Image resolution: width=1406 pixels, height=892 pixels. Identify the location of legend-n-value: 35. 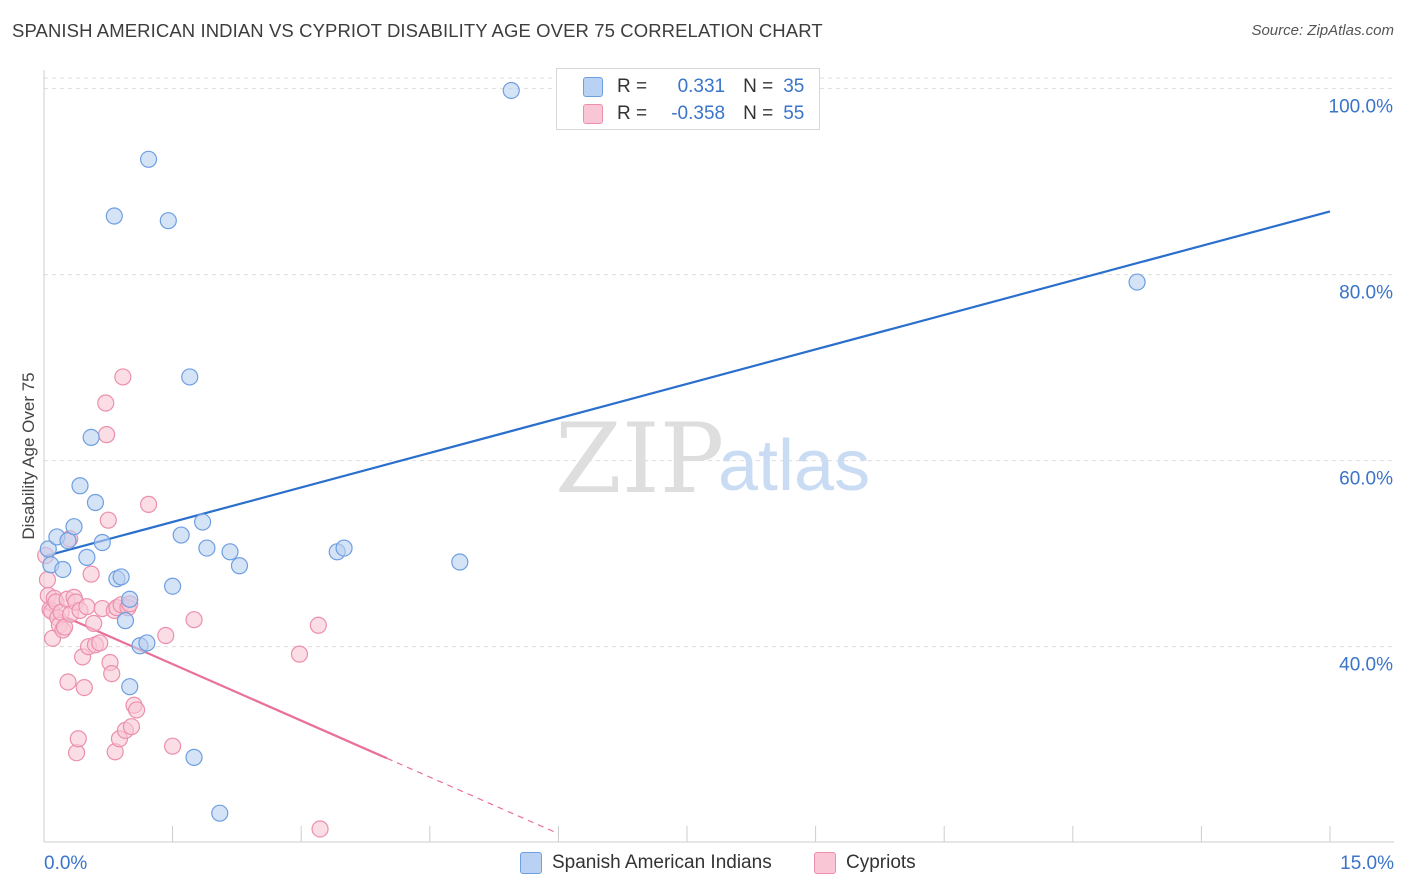
(794, 86).